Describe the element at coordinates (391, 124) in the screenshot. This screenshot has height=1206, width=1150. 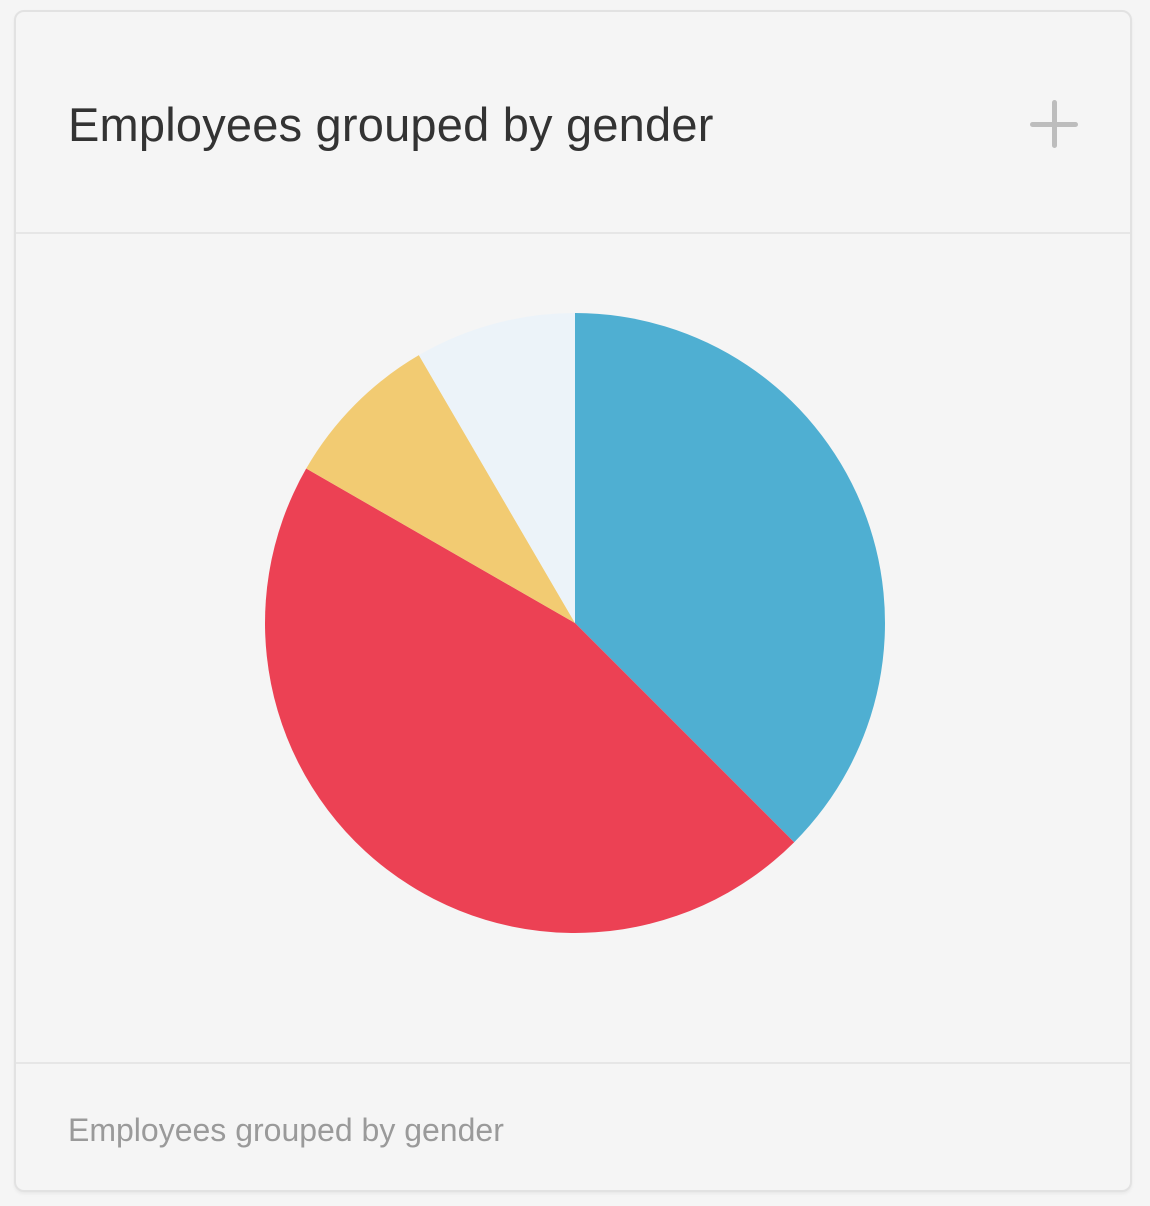
I see `card-title: Employees grouped by gender` at that location.